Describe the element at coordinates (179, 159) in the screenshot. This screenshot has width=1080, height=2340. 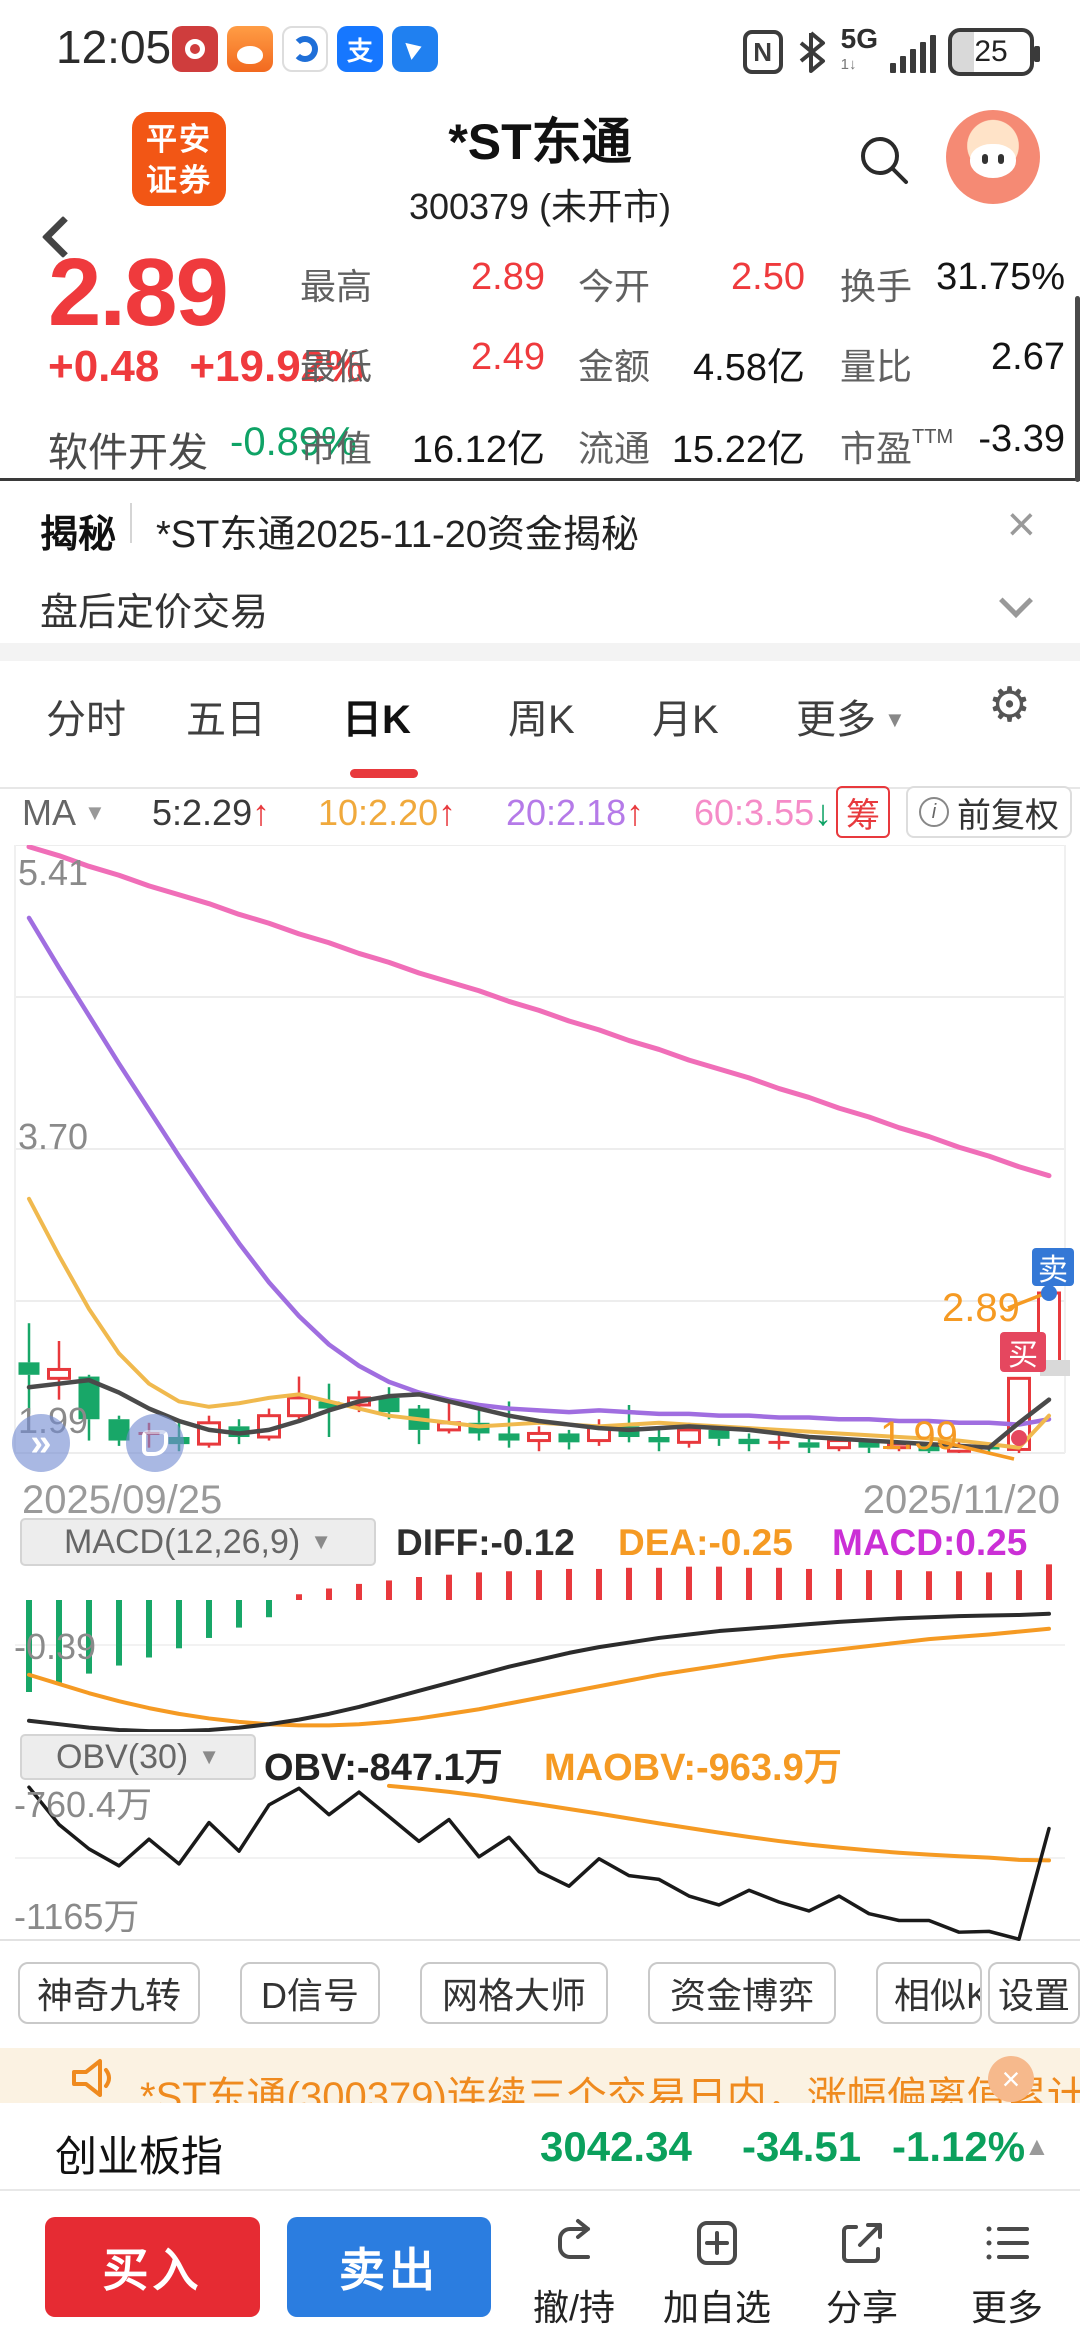
I see `broker-logo: 平安 证券` at that location.